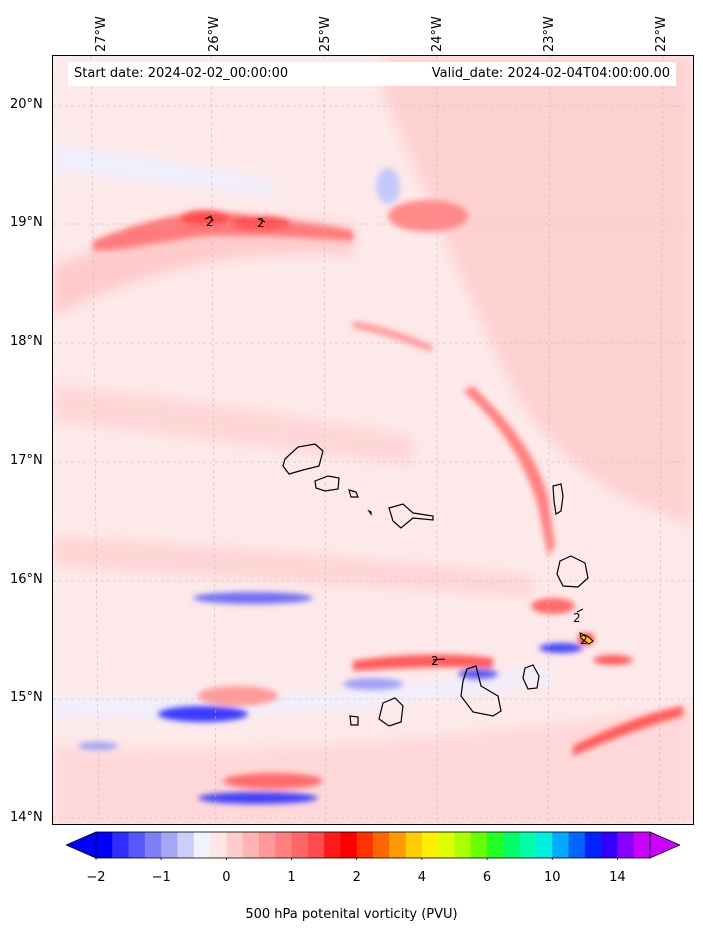 Image resolution: width=703 pixels, height=935 pixels. Describe the element at coordinates (437, 34) in the screenshot. I see `lon-label: 24°W` at that location.